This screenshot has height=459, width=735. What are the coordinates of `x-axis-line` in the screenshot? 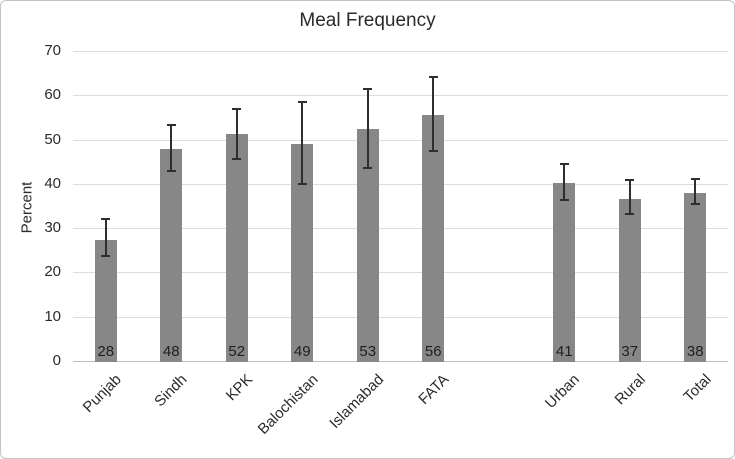 It's located at (400, 361).